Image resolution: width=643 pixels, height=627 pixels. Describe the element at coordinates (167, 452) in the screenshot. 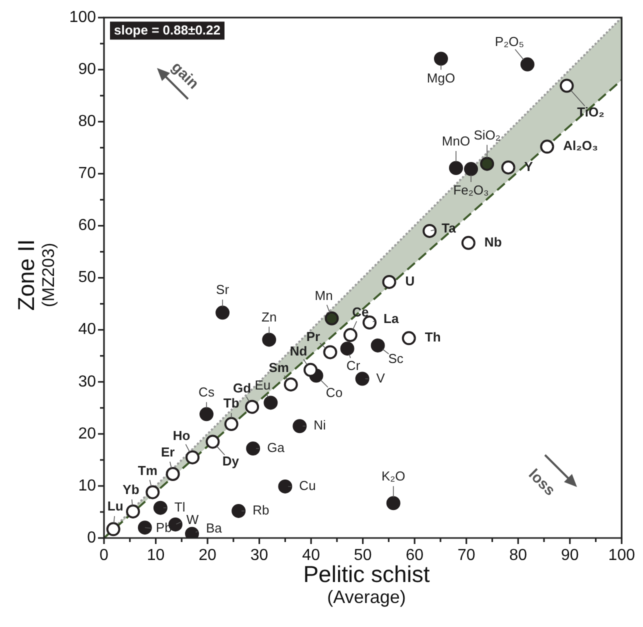

I see `annotation: Er` at that location.